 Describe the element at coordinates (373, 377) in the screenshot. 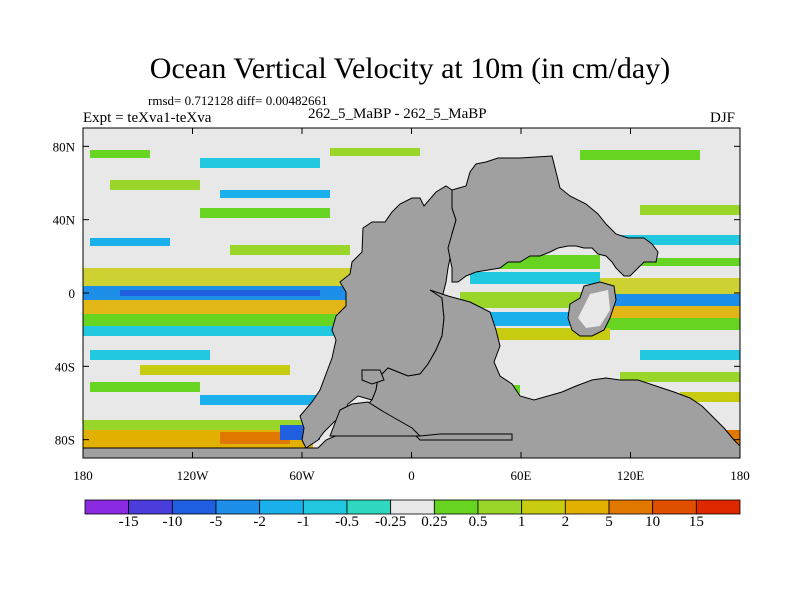

I see `landmass-small-island` at that location.